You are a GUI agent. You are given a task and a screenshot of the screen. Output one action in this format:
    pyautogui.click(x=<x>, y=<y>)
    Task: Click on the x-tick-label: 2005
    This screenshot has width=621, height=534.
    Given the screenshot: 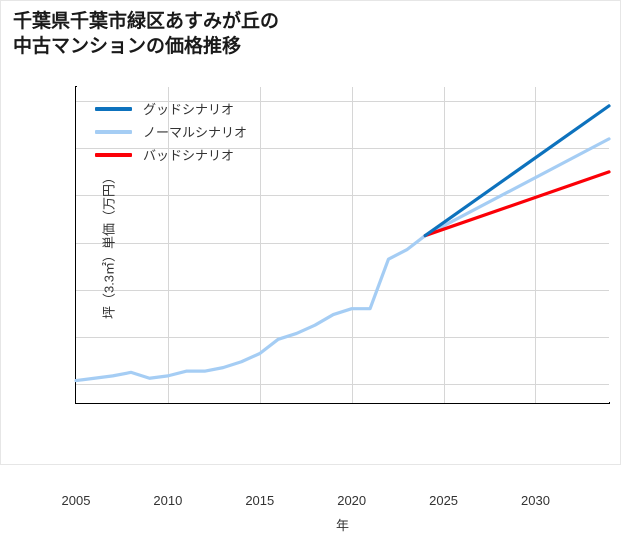 What is the action you would take?
    pyautogui.click(x=76, y=500)
    